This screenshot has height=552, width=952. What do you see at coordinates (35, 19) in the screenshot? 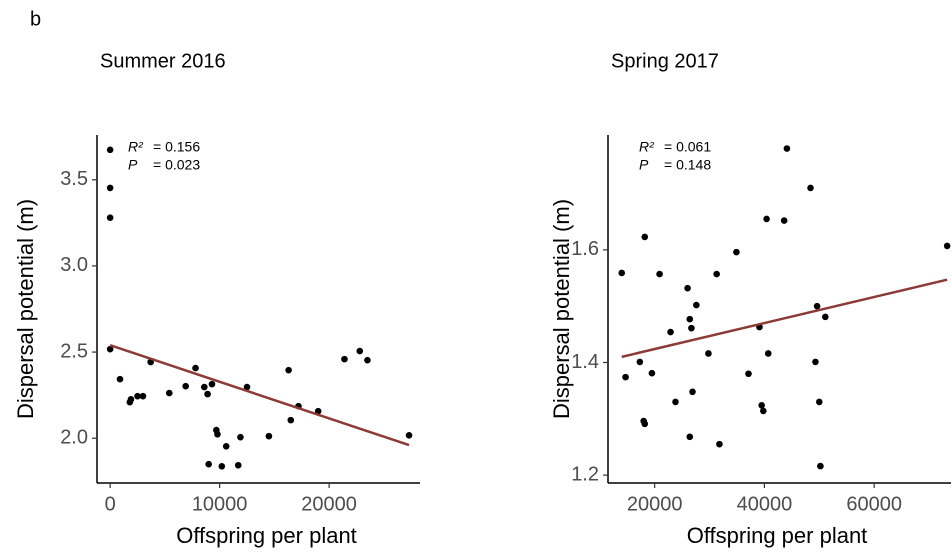
I see `panel-label: b` at bounding box center [35, 19].